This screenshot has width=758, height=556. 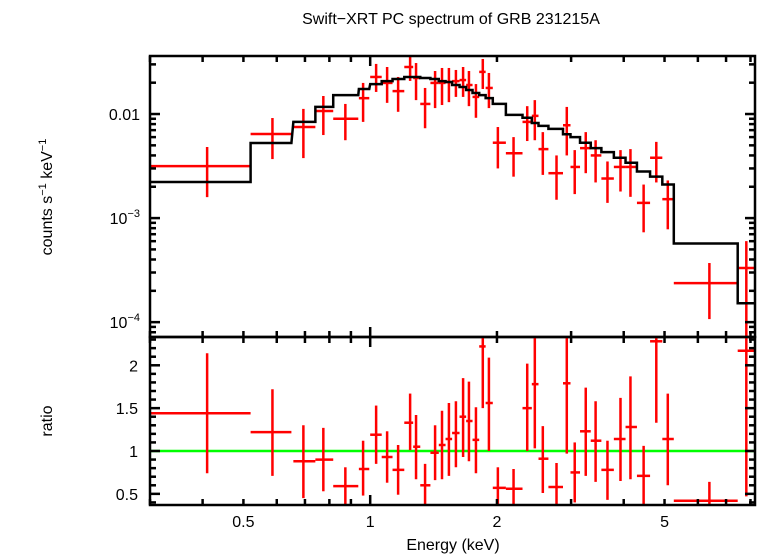 What do you see at coordinates (133, 366) in the screenshot?
I see `y-tick-label: 2` at bounding box center [133, 366].